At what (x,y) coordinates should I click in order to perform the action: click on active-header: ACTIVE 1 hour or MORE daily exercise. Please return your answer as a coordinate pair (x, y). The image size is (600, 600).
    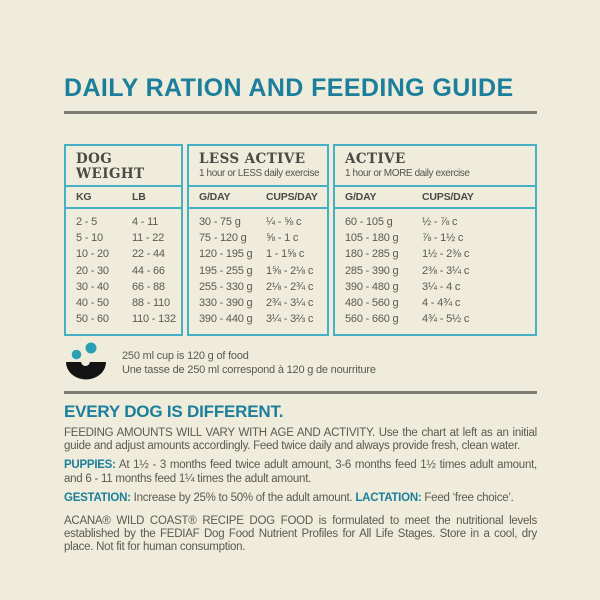
    Looking at the image, I should click on (435, 166).